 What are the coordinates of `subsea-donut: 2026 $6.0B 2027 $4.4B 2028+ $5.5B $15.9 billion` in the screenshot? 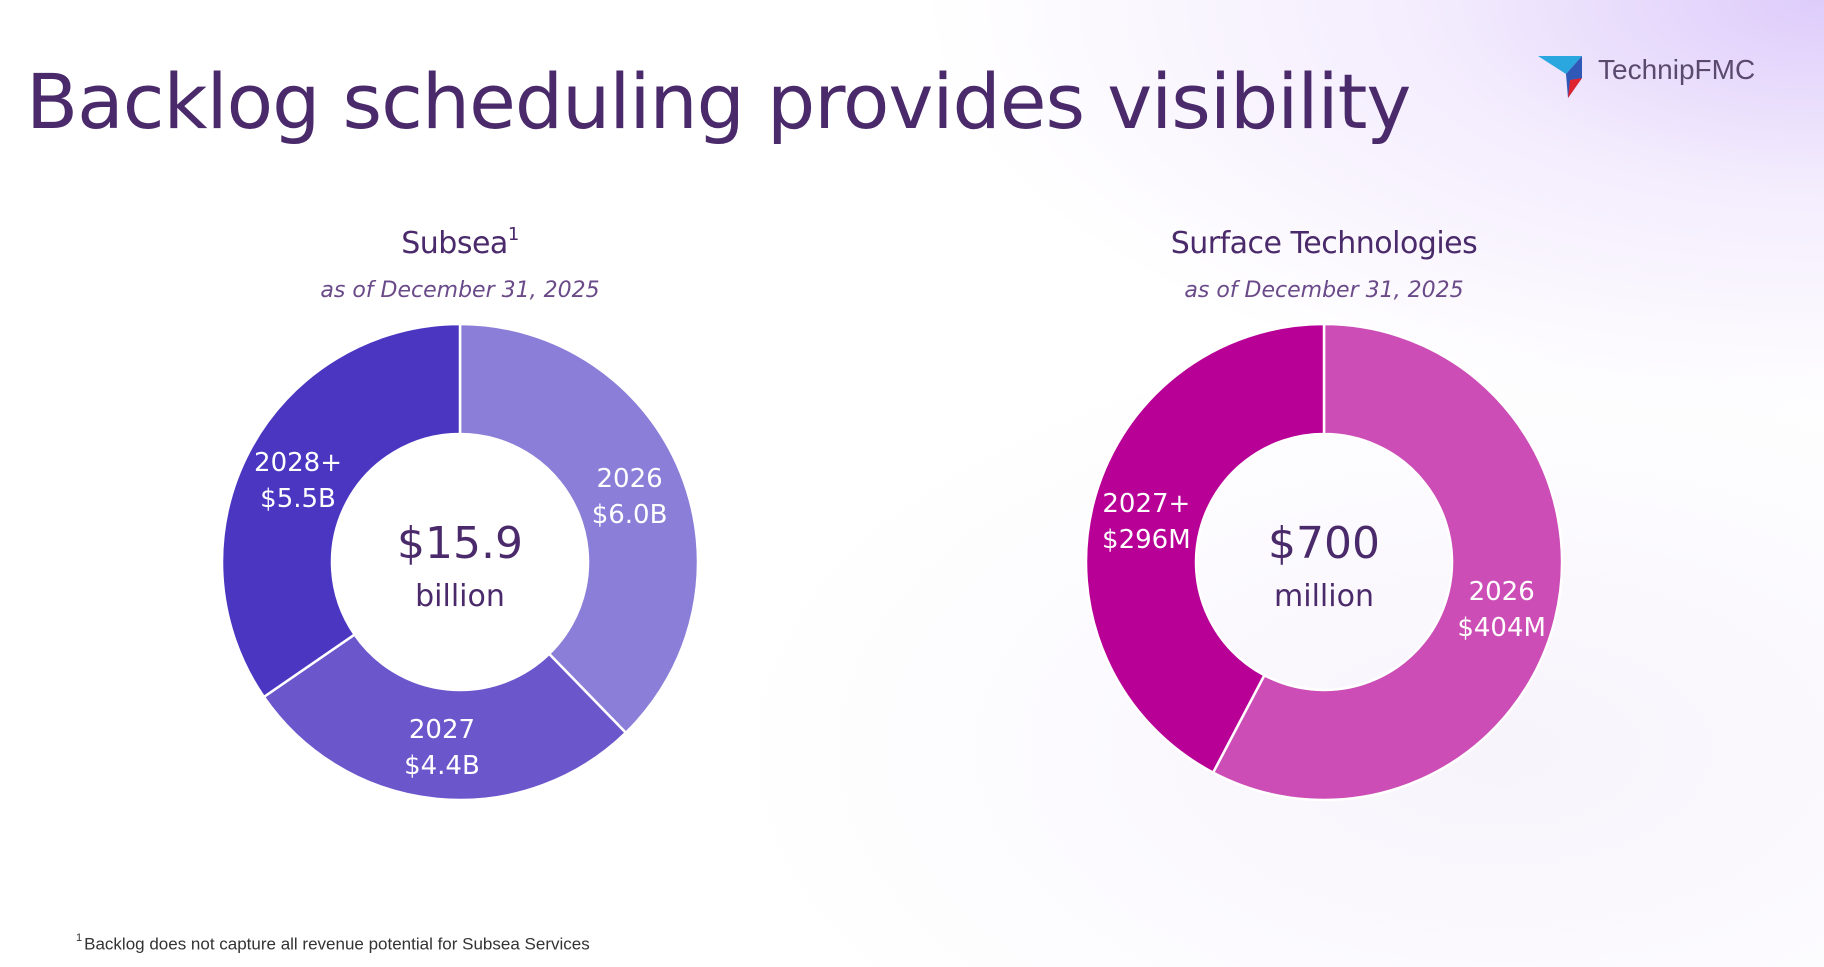 It's located at (460, 572).